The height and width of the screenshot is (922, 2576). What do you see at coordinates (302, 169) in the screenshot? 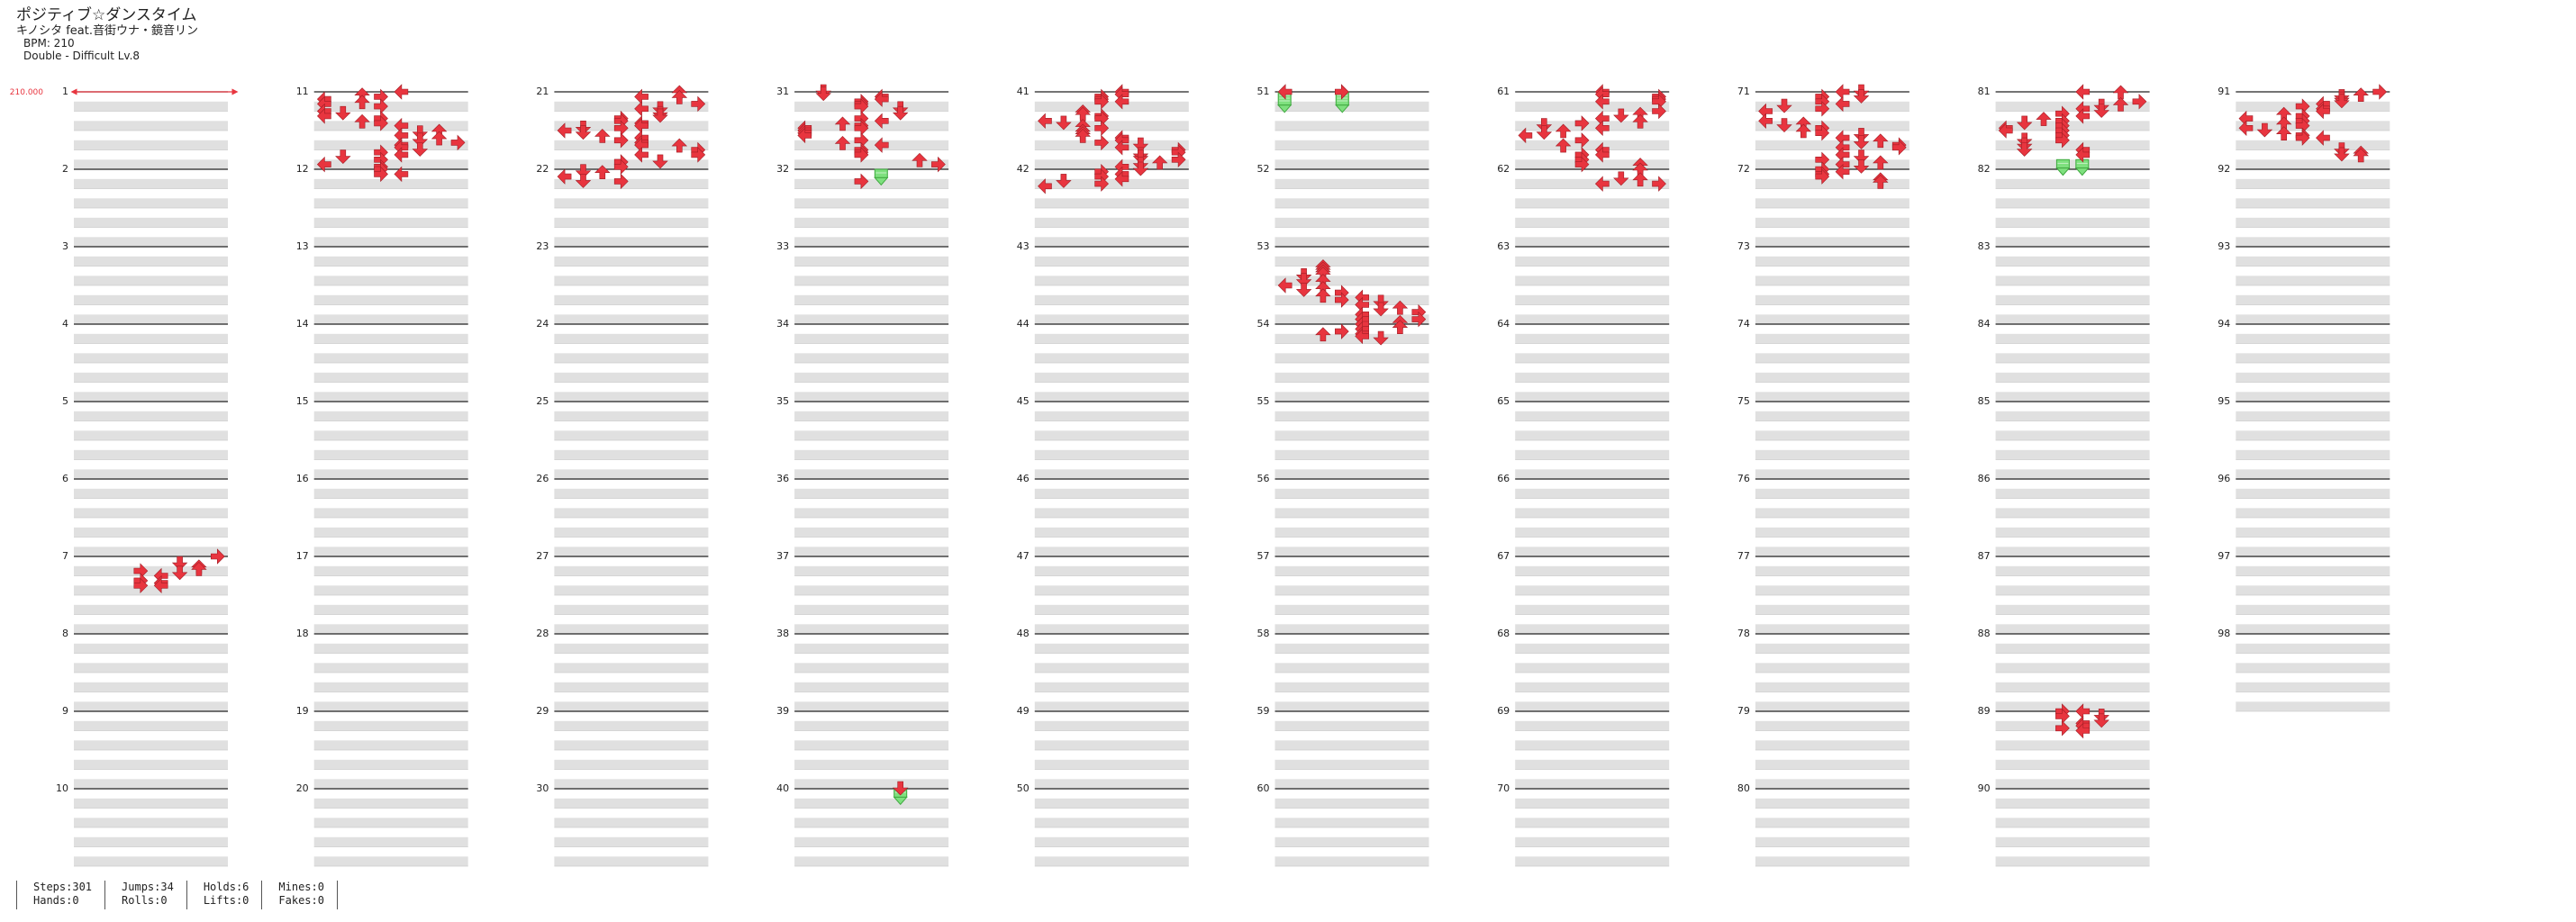
I see `measure-number: 12` at bounding box center [302, 169].